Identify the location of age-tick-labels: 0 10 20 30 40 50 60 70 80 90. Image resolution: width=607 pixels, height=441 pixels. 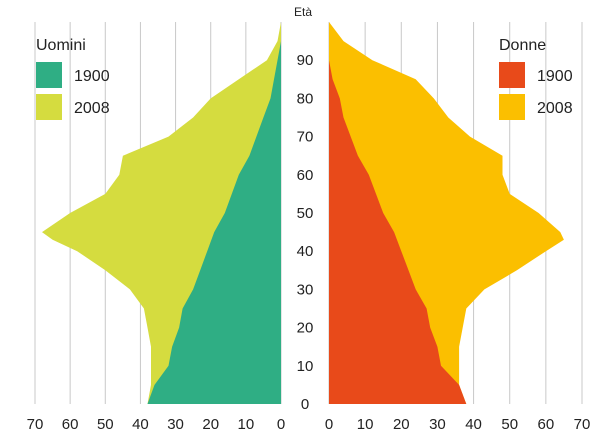
(305, 232).